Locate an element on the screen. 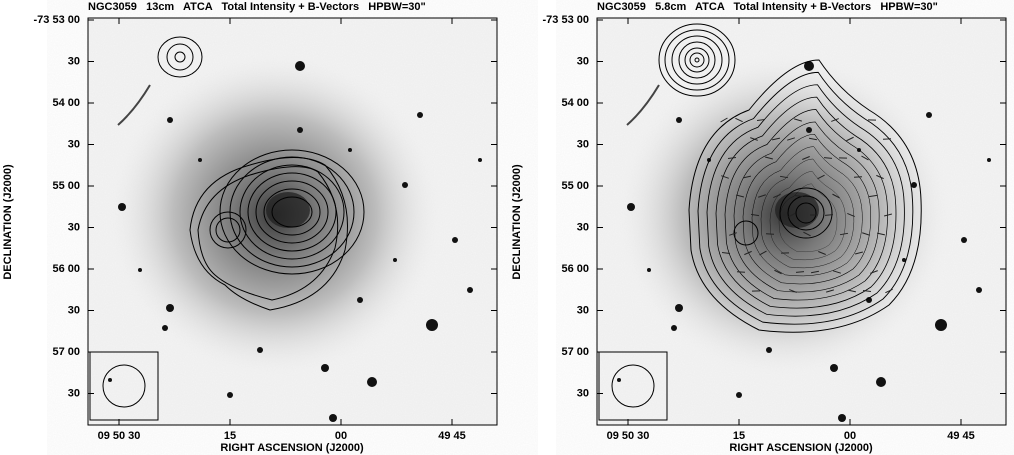  streak is located at coordinates (134, 105).